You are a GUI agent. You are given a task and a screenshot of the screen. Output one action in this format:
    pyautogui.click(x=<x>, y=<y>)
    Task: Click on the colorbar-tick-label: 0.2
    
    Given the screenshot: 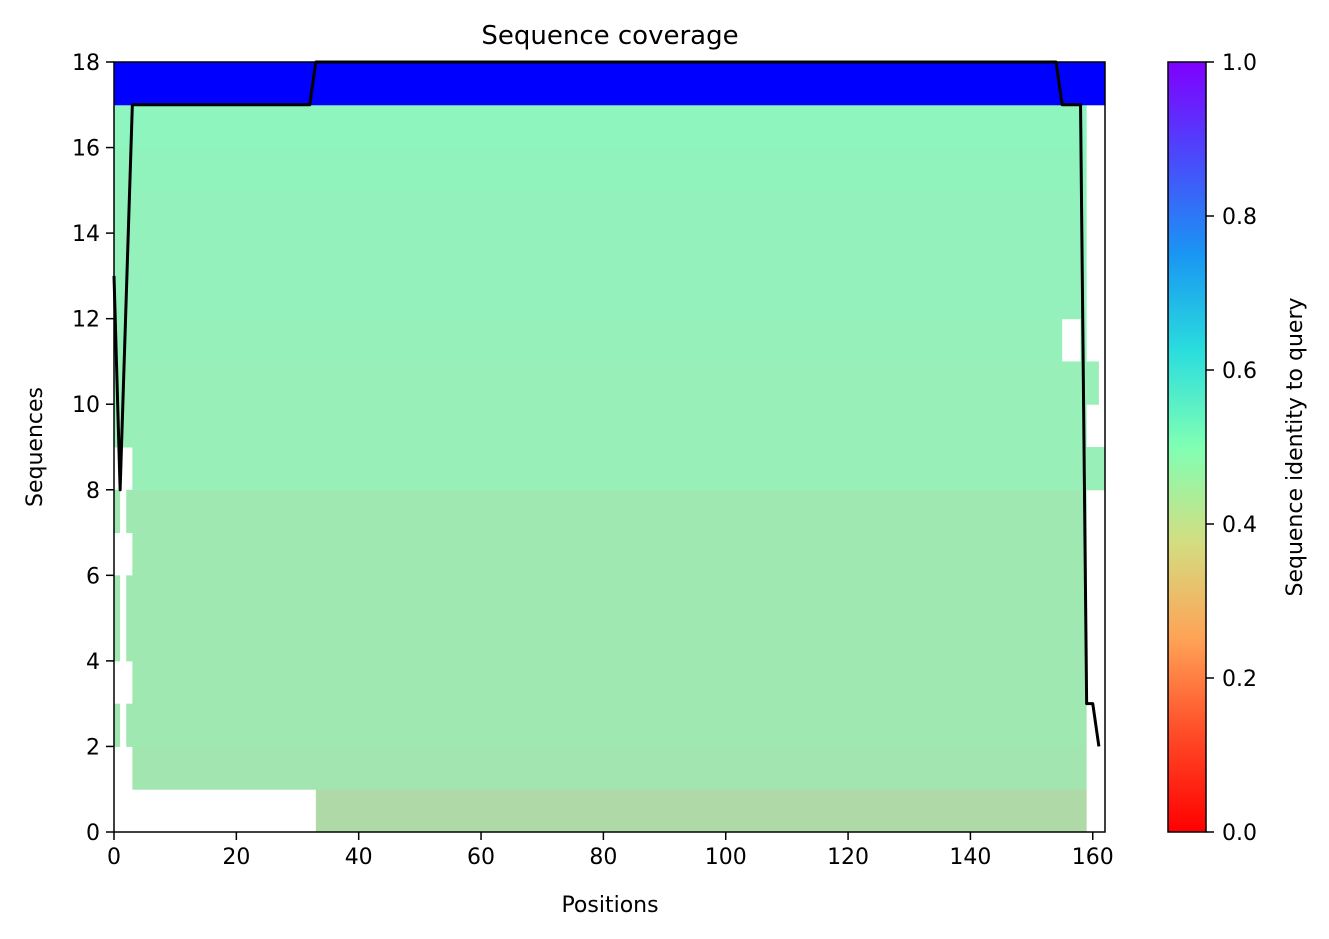 What is the action you would take?
    pyautogui.click(x=1239, y=679)
    